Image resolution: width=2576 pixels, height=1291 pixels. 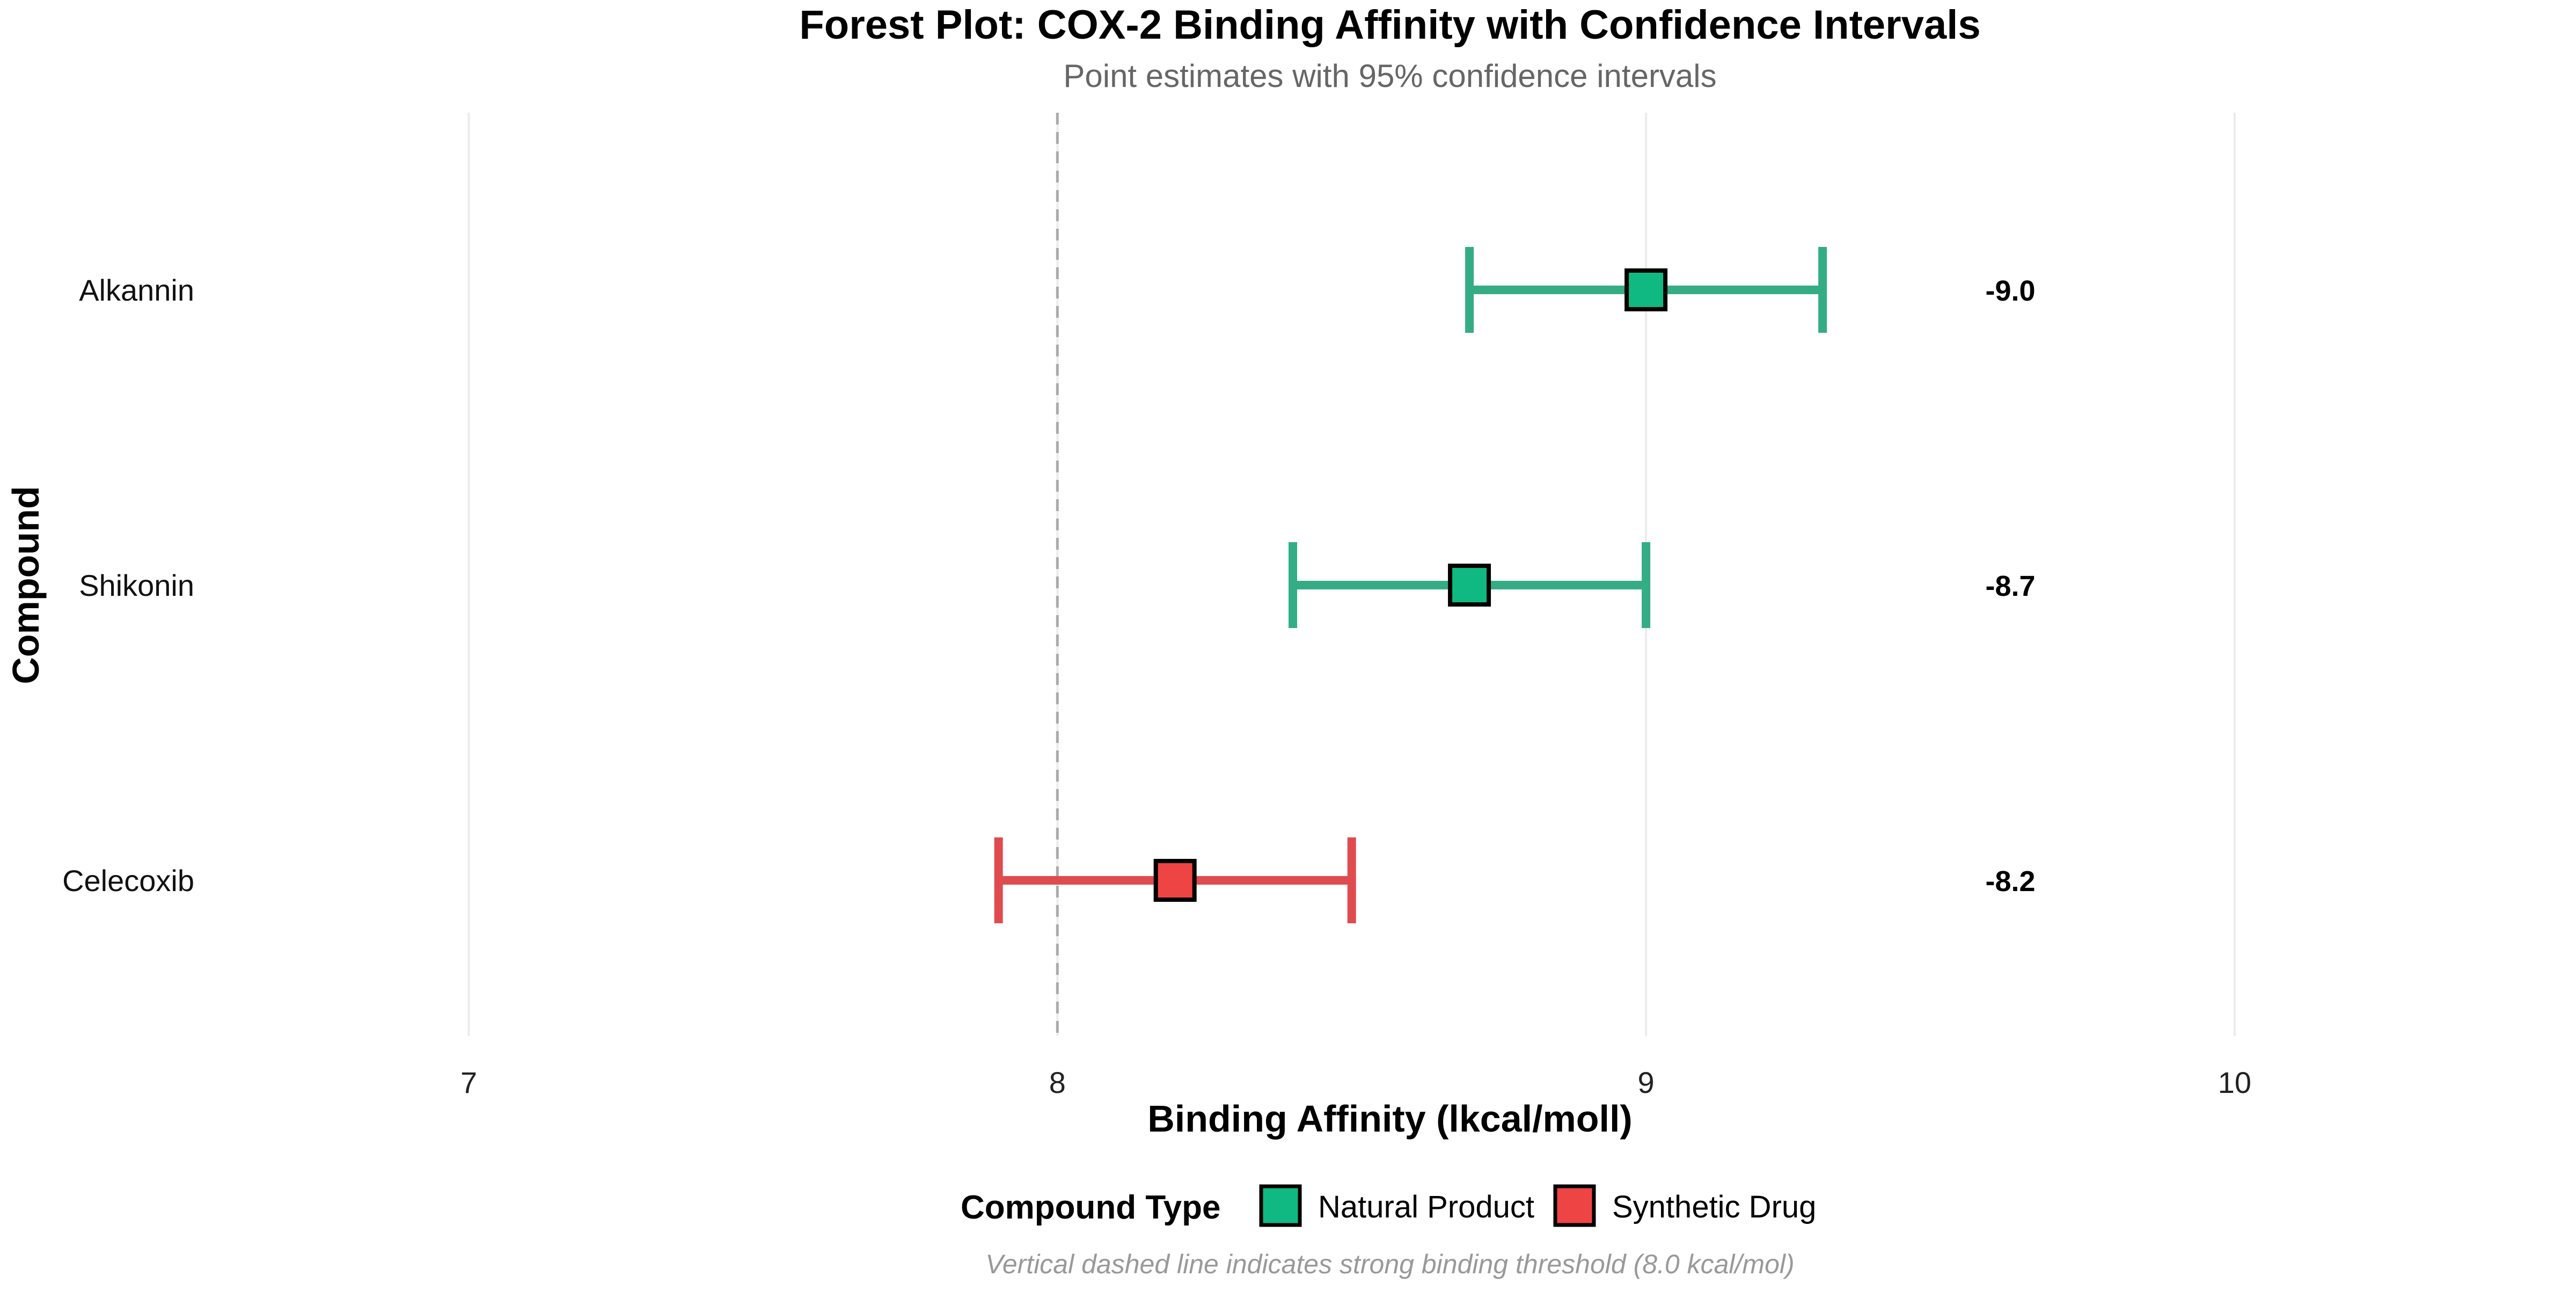 What do you see at coordinates (468, 1082) in the screenshot?
I see `x-tick-label: 7` at bounding box center [468, 1082].